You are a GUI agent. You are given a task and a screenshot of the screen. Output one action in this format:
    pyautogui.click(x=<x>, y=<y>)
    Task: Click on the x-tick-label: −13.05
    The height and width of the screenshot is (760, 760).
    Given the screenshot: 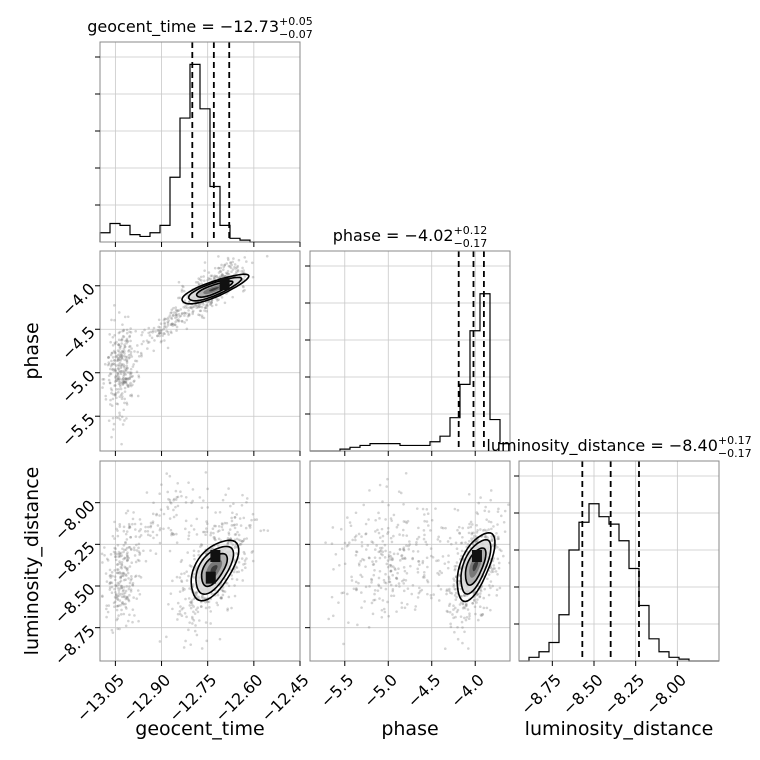 What is the action you would take?
    pyautogui.click(x=100, y=697)
    